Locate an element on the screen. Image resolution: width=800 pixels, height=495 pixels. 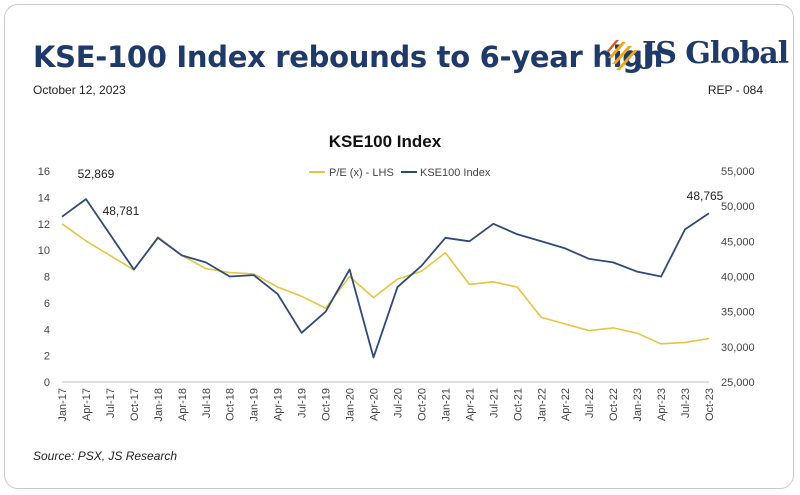
x-tick-label: Jul-20 is located at coordinates (398, 403).